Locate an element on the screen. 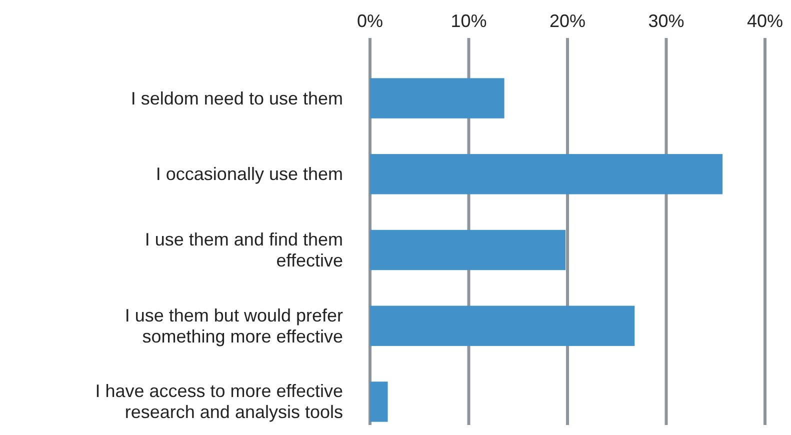 This screenshot has width=791, height=435. x-tick-label: 40% is located at coordinates (765, 21).